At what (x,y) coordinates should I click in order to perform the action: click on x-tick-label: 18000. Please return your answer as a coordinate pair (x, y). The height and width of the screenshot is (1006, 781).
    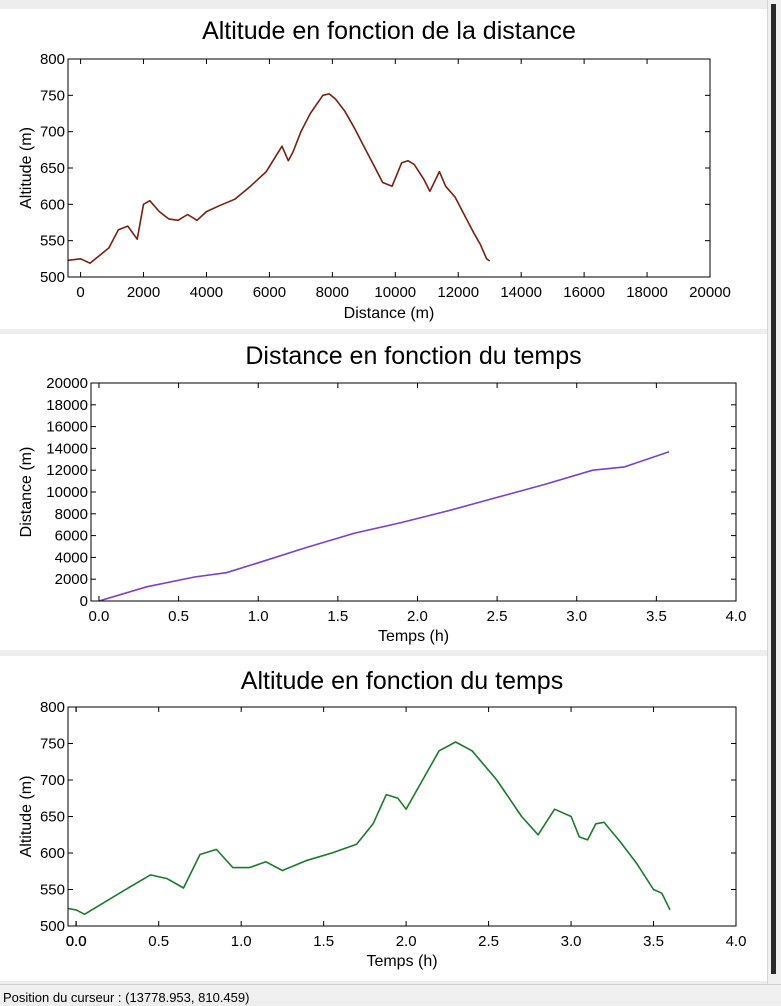
    Looking at the image, I should click on (647, 292).